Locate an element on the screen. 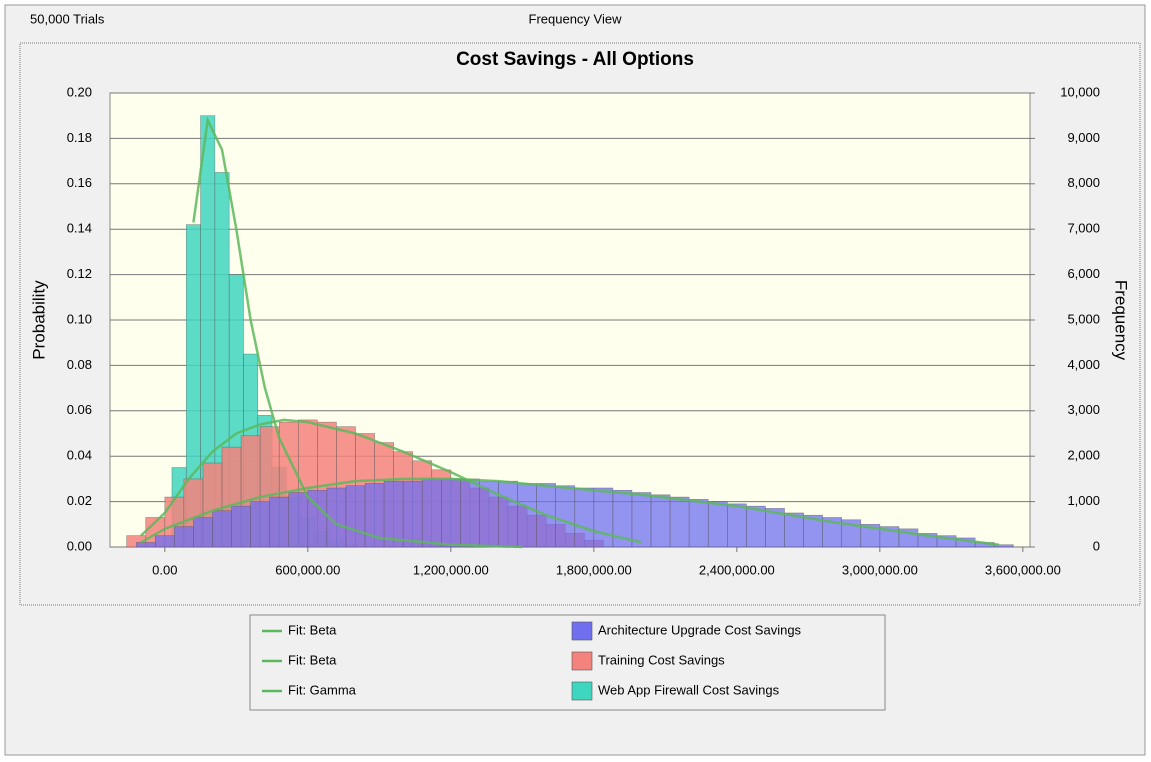  y2-tick-label: 6,000 is located at coordinates (1083, 273).